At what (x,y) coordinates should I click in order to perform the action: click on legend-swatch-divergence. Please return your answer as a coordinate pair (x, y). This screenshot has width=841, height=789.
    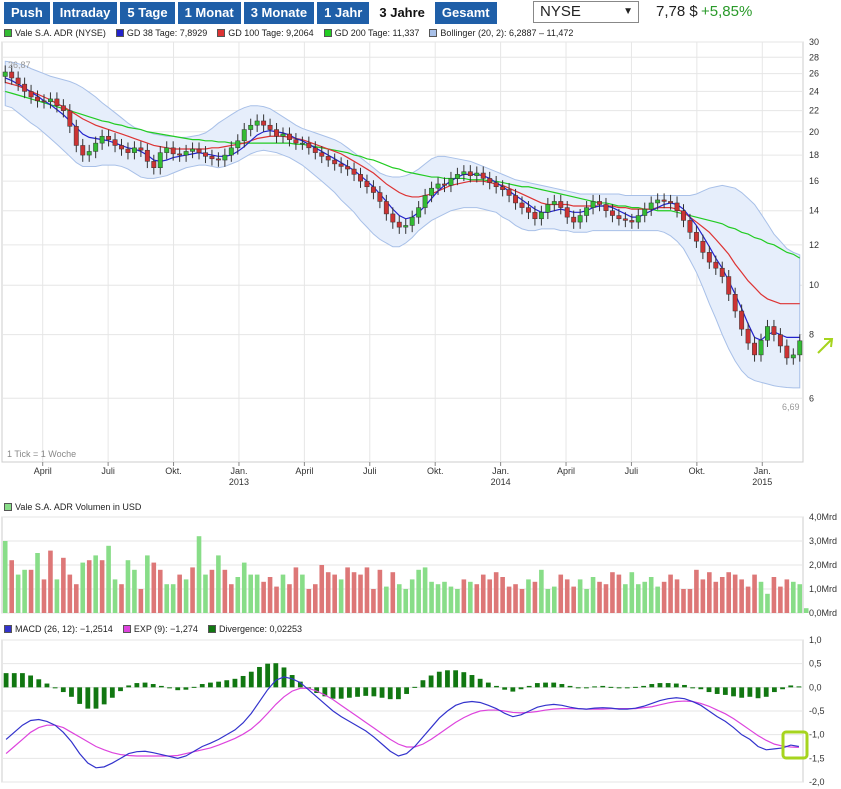
    Looking at the image, I should click on (211, 629).